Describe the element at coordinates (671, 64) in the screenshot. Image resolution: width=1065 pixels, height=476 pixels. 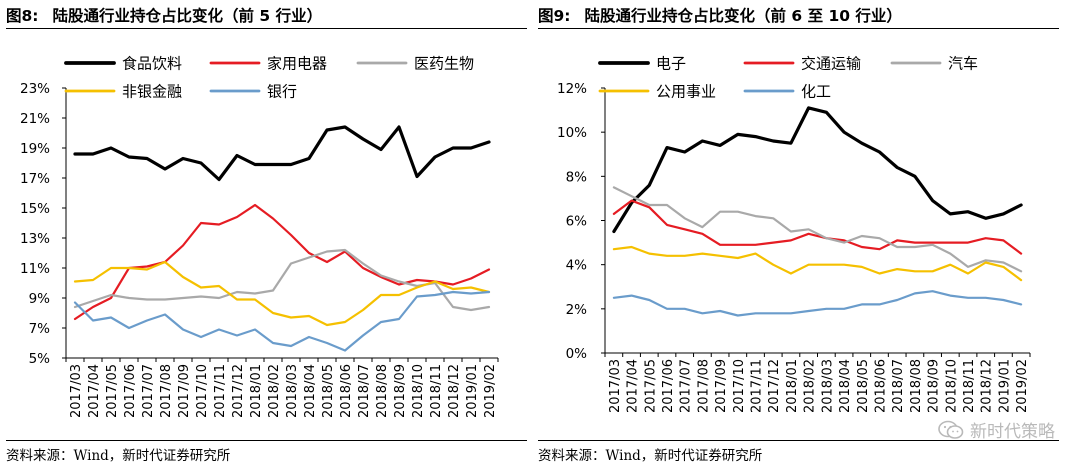
I see `legend-label: 电子` at that location.